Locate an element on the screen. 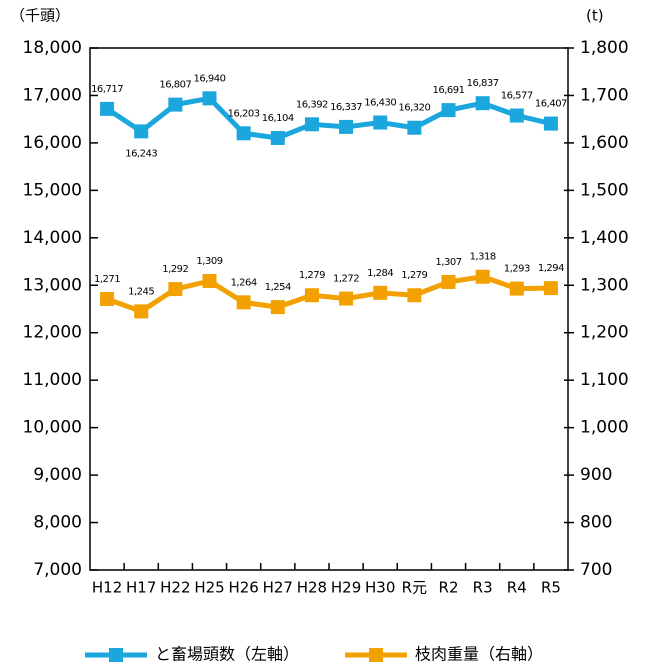 This screenshot has width=656, height=668. y-tick-label: 14,000 is located at coordinates (52, 238).